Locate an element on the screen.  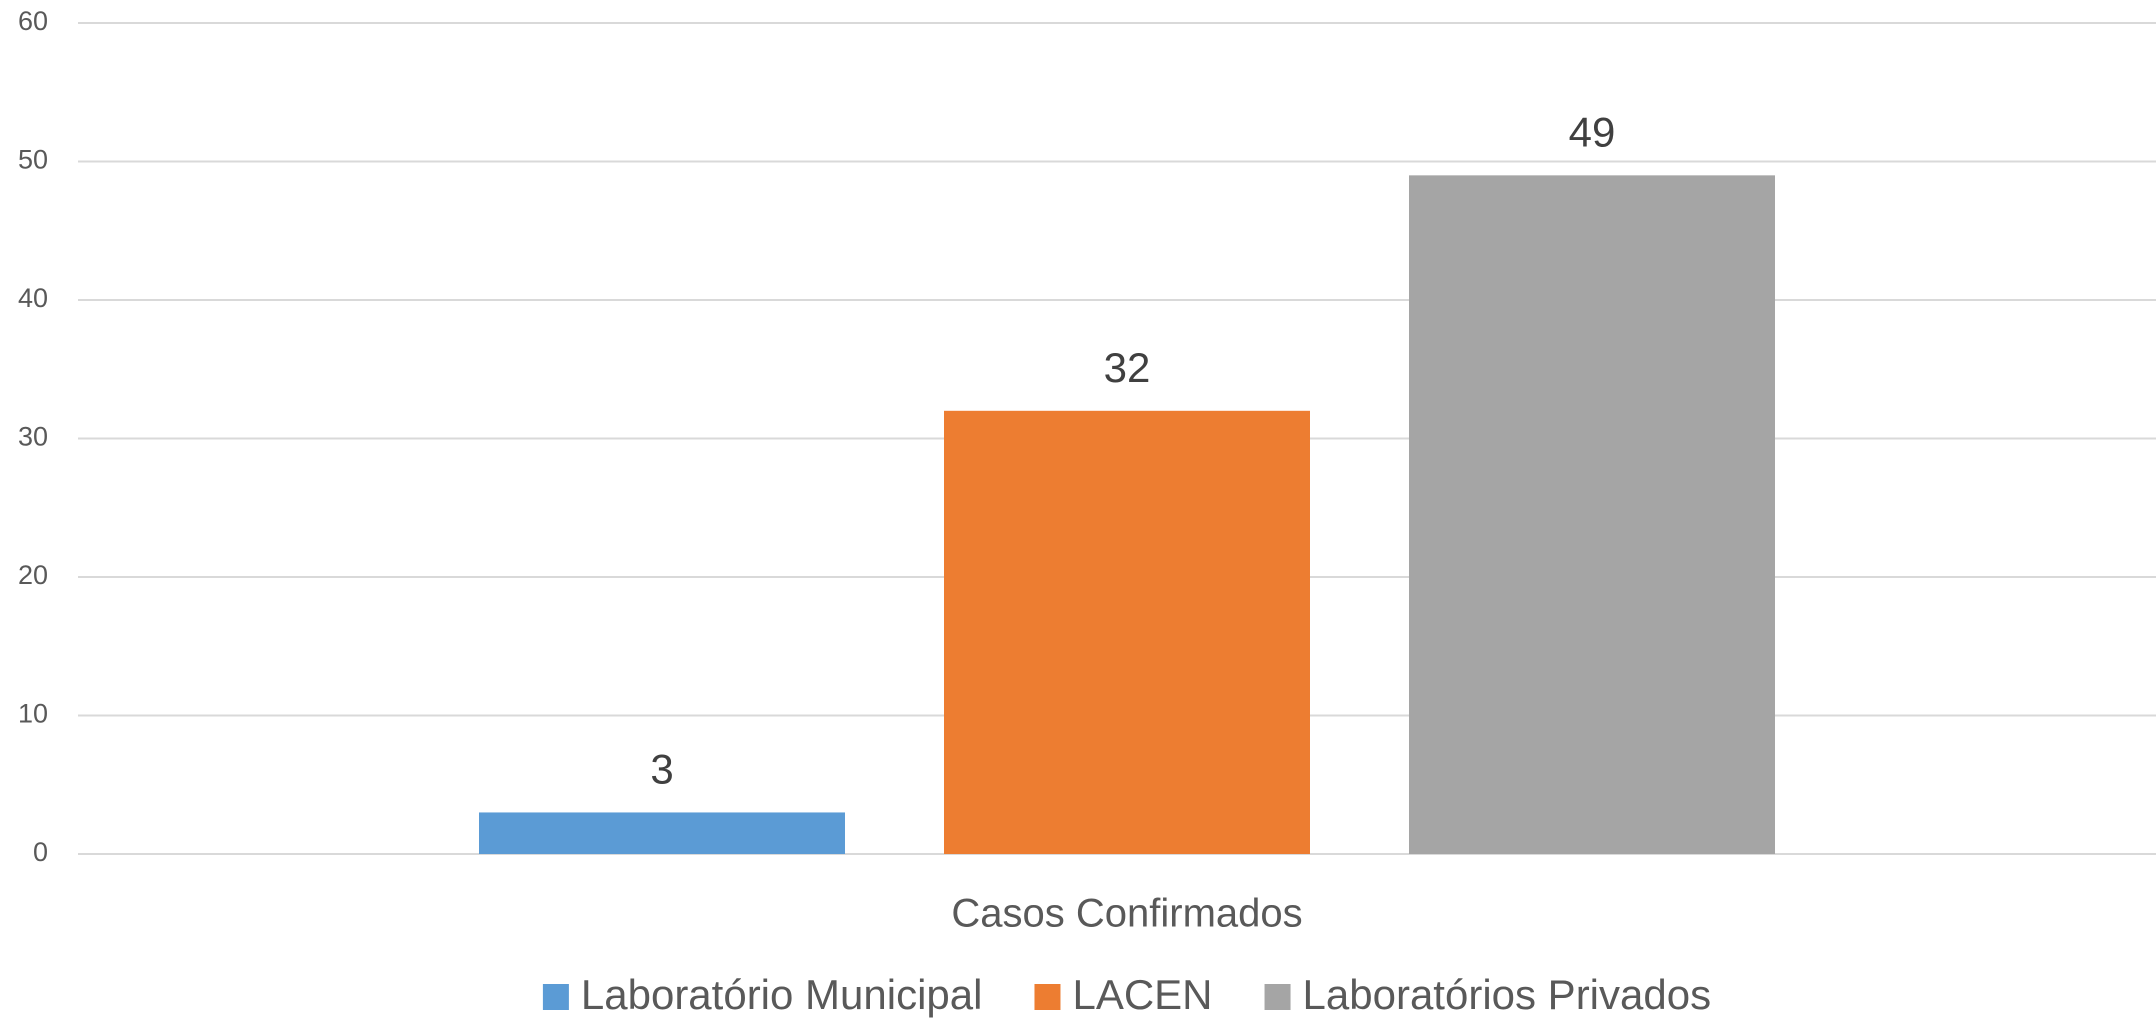
y-tick-label: 50 is located at coordinates (33, 160).